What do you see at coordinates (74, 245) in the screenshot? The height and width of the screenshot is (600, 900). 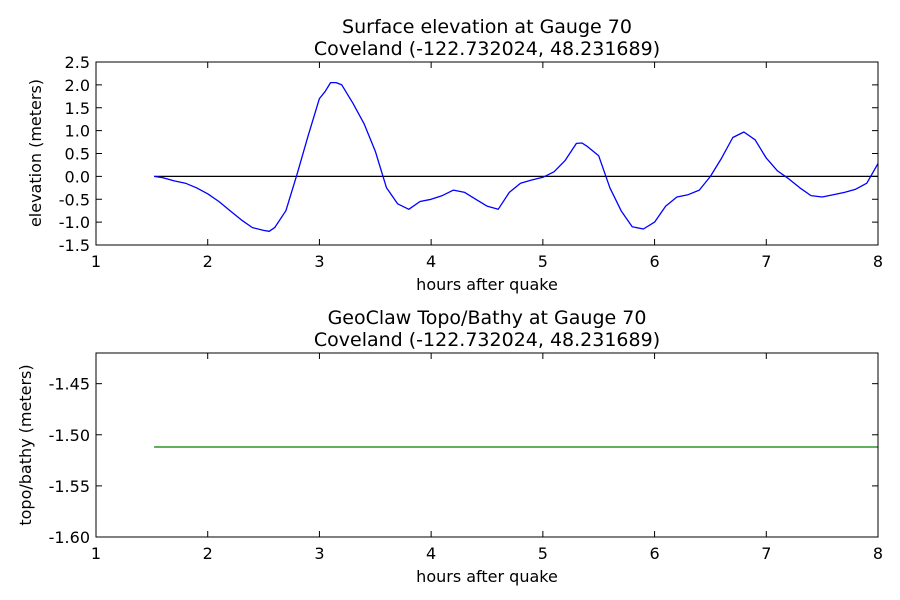 I see `elevation-y-tick-label: -1.5` at bounding box center [74, 245].